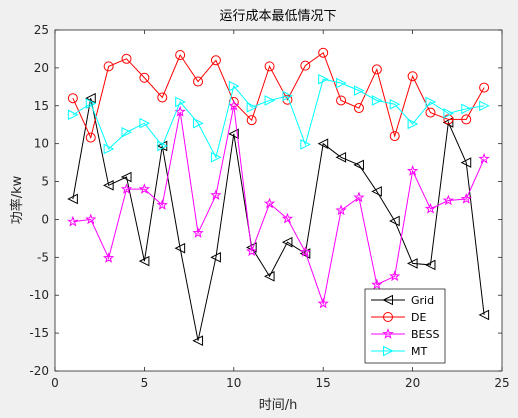 The image size is (518, 418). I want to click on y-tick-label: -5, so click(43, 257).